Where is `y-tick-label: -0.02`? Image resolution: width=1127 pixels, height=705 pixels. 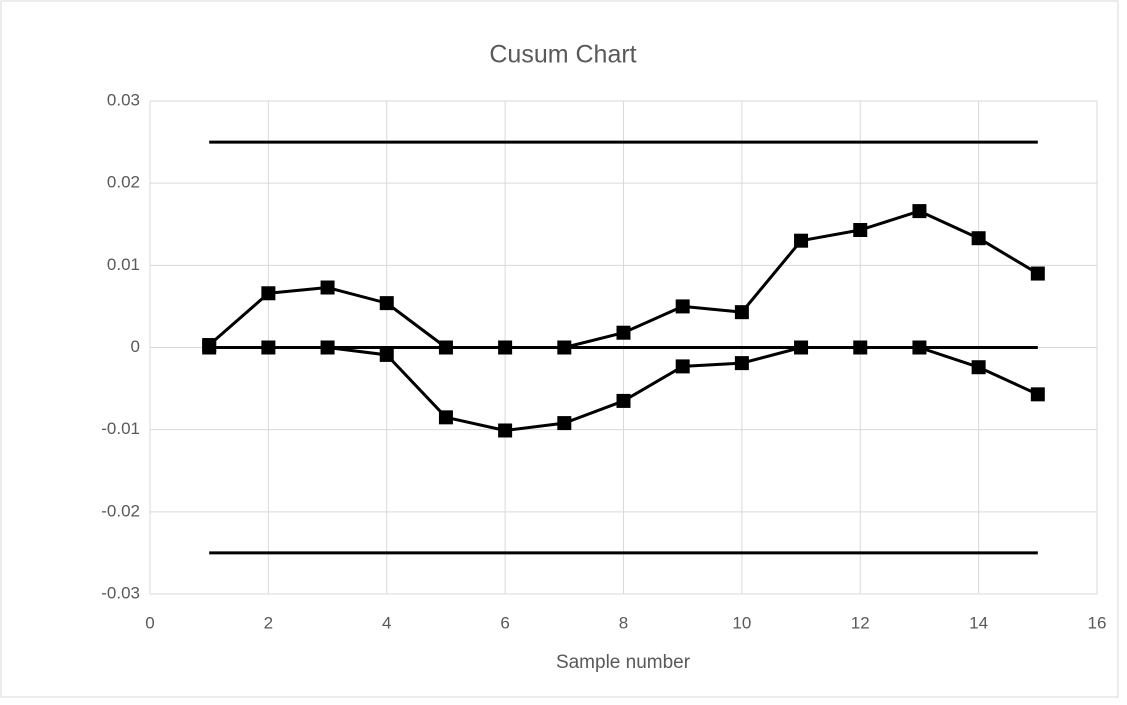
y-tick-label: -0.02 is located at coordinates (120, 510).